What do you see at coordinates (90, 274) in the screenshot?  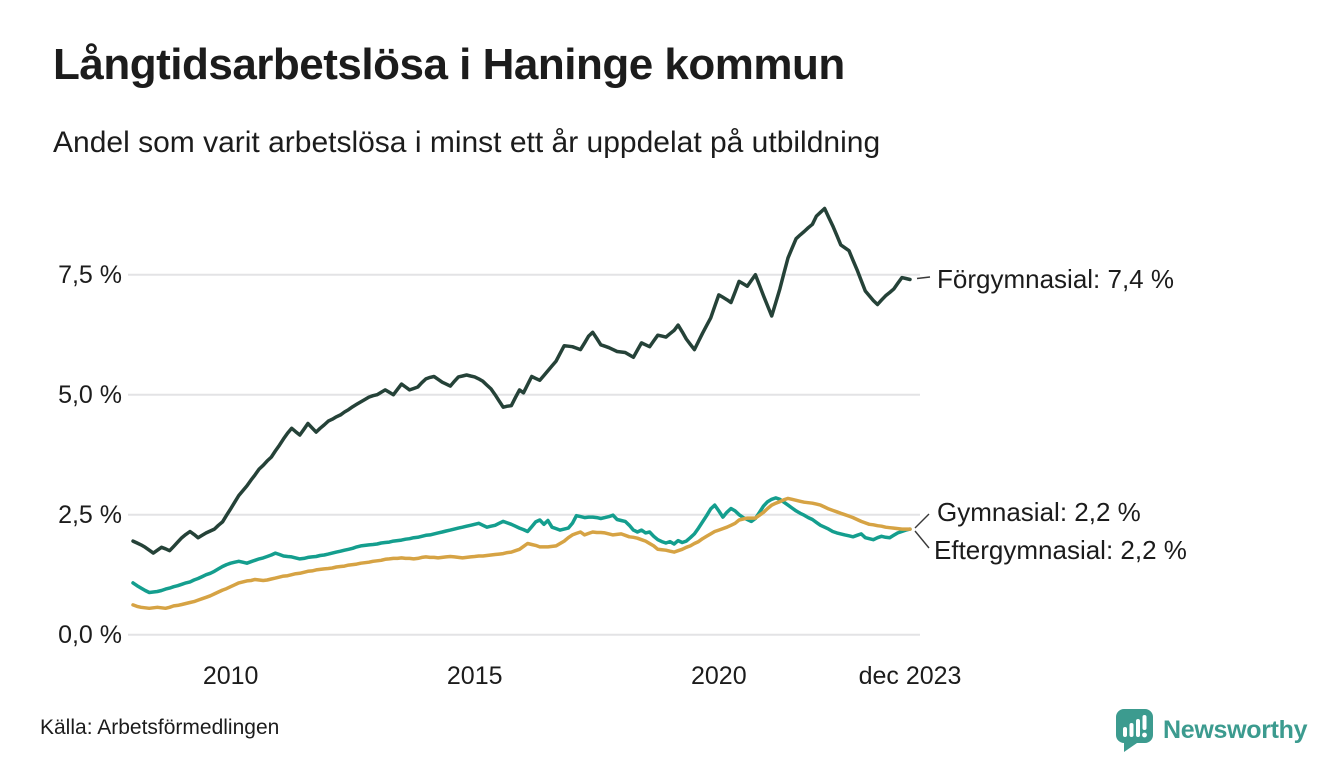 I see `y-axis-tick-label: 7,5 %` at bounding box center [90, 274].